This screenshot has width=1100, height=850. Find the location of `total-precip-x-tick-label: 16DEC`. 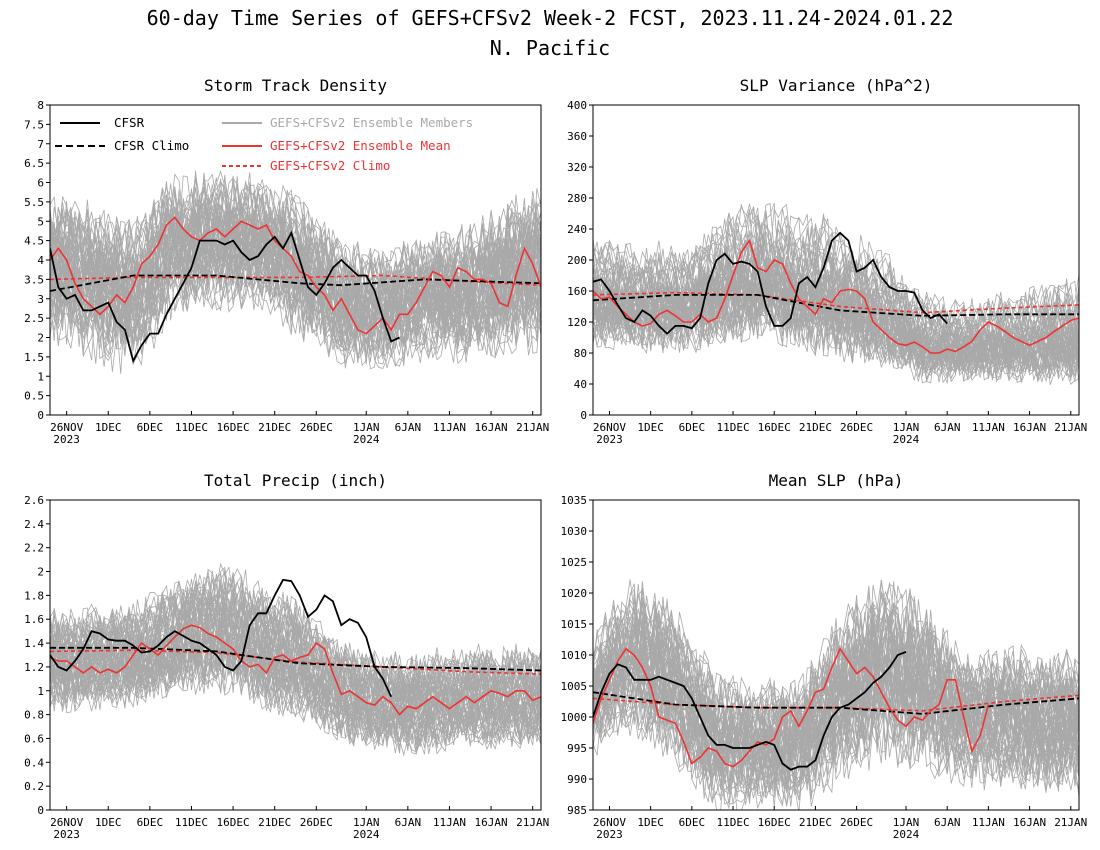

total-precip-x-tick-label: 16DEC is located at coordinates (233, 822).